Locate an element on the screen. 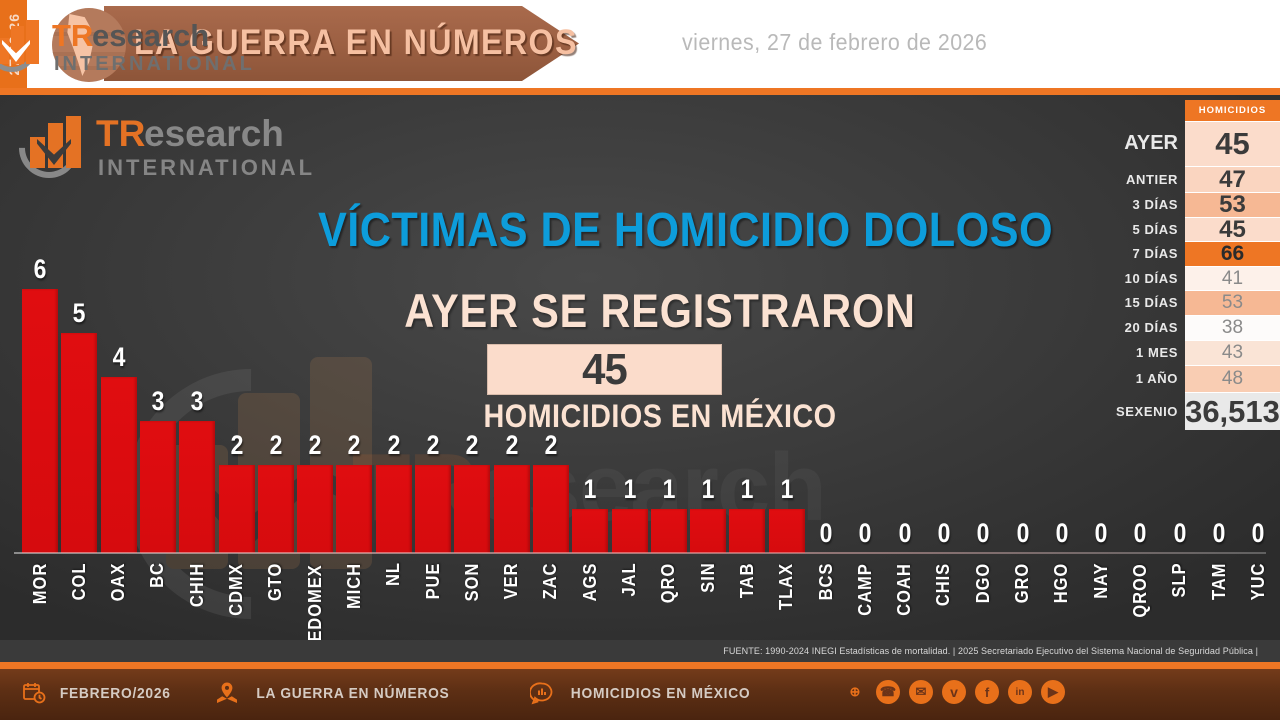 The image size is (1280, 720). twitter-icon: ᴠ is located at coordinates (954, 692).